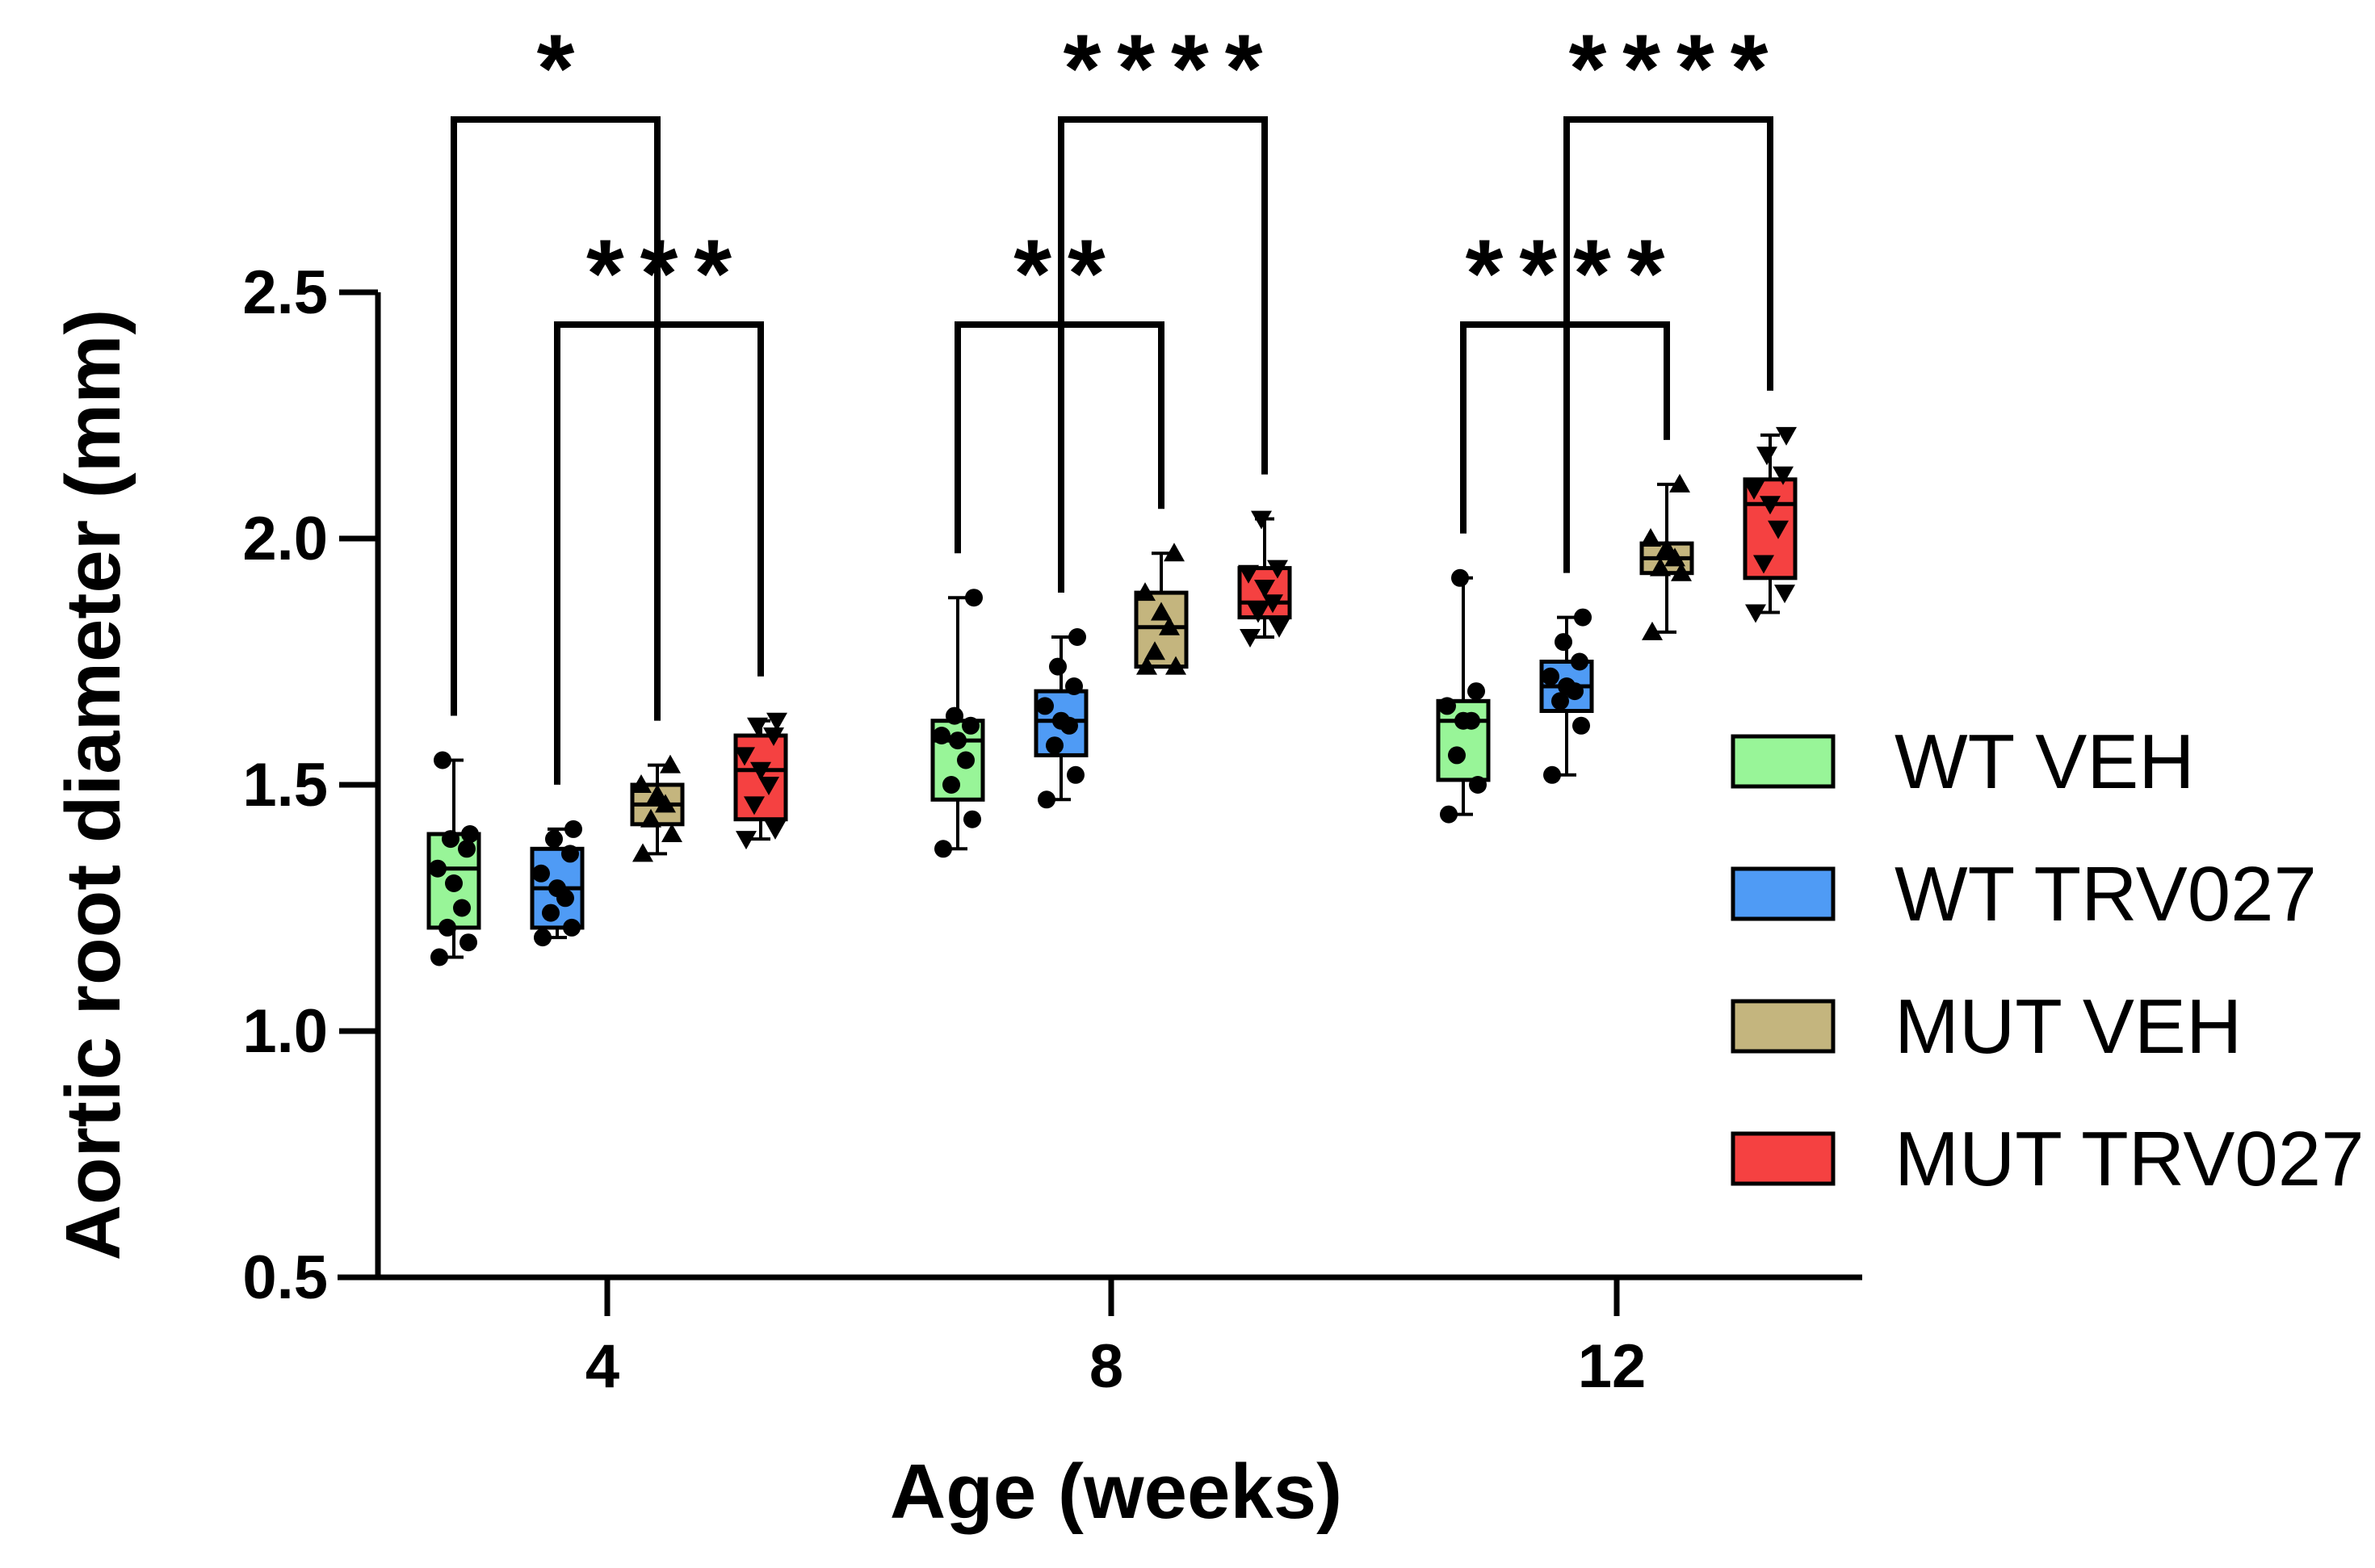  Describe the element at coordinates (1613, 1366) in the screenshot. I see `x-tick-label: 12` at that location.